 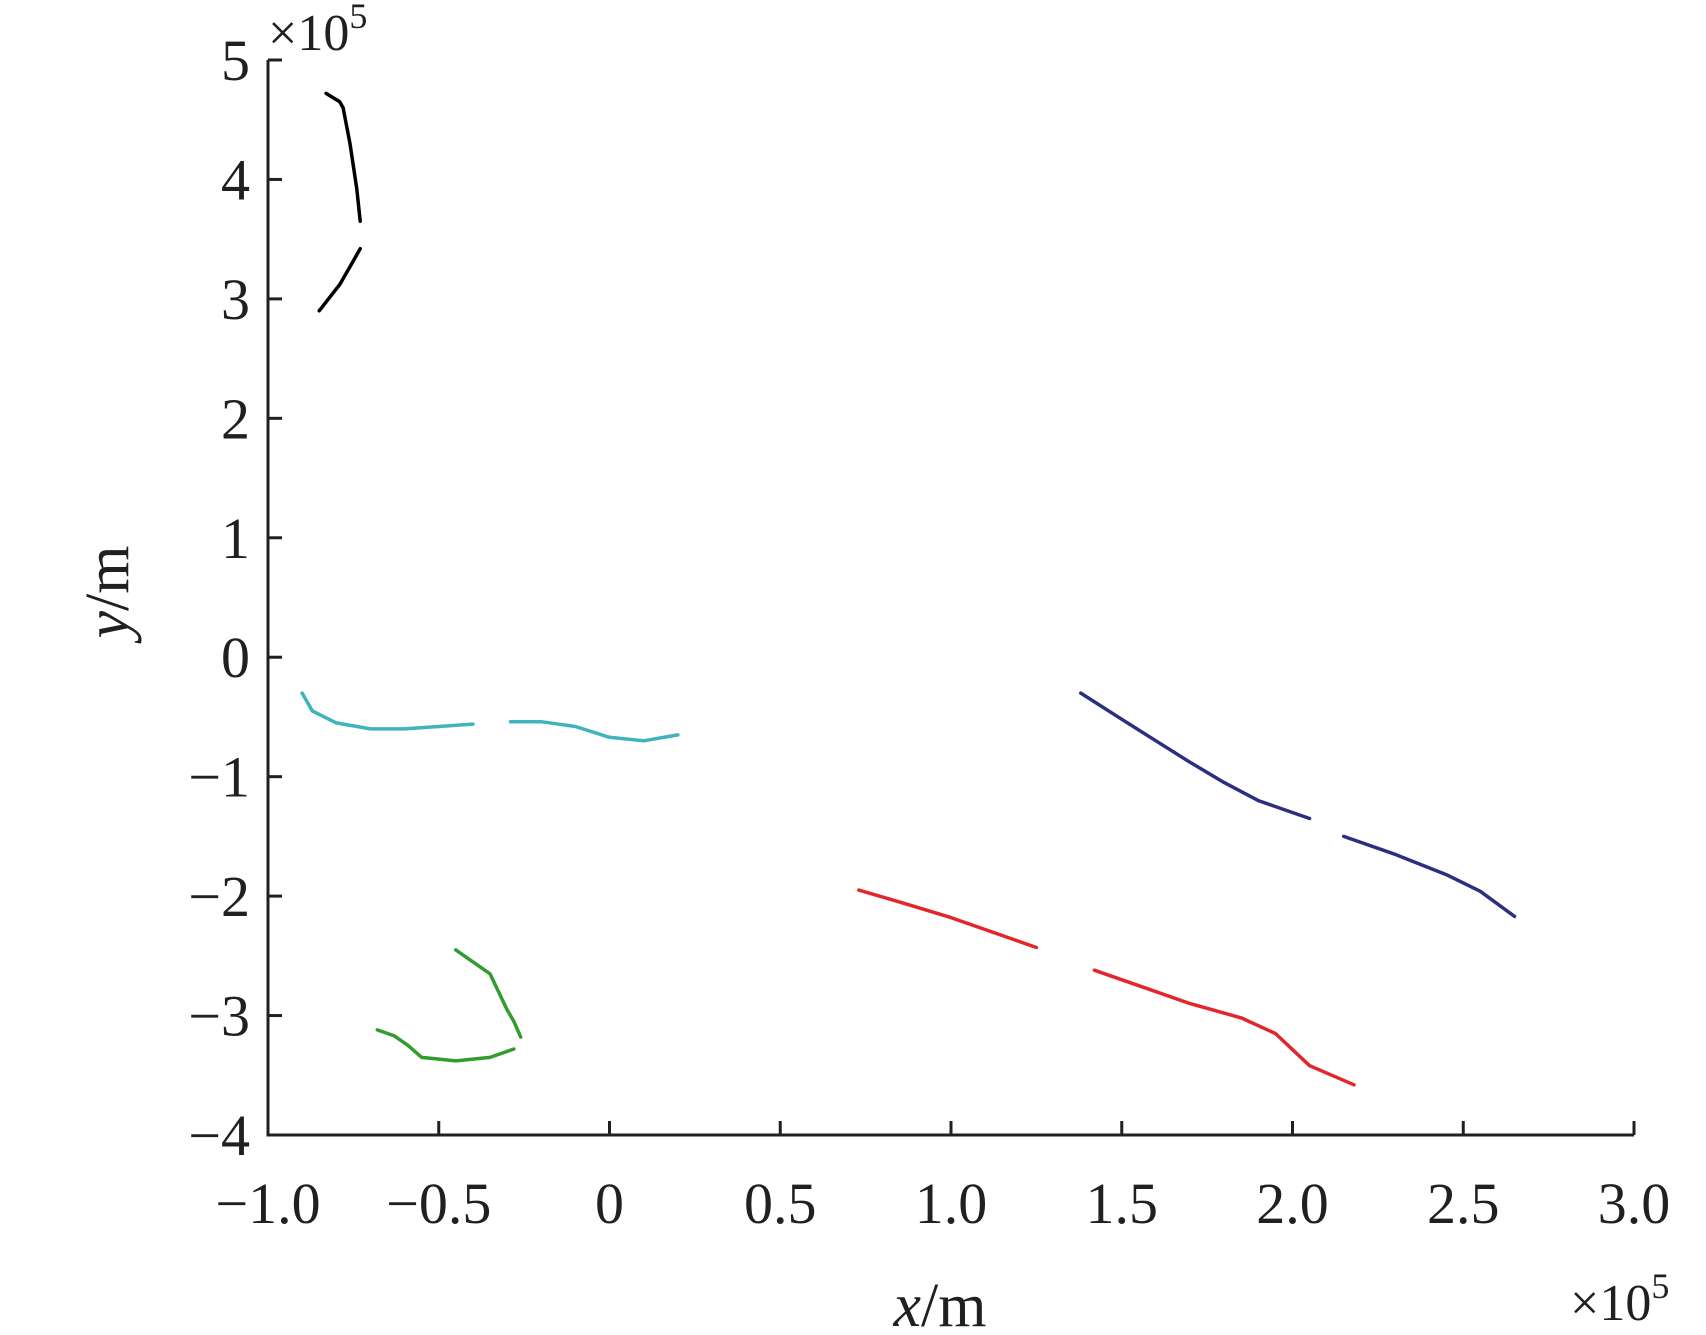 I want to click on y-tick-label: 1, so click(x=235, y=538).